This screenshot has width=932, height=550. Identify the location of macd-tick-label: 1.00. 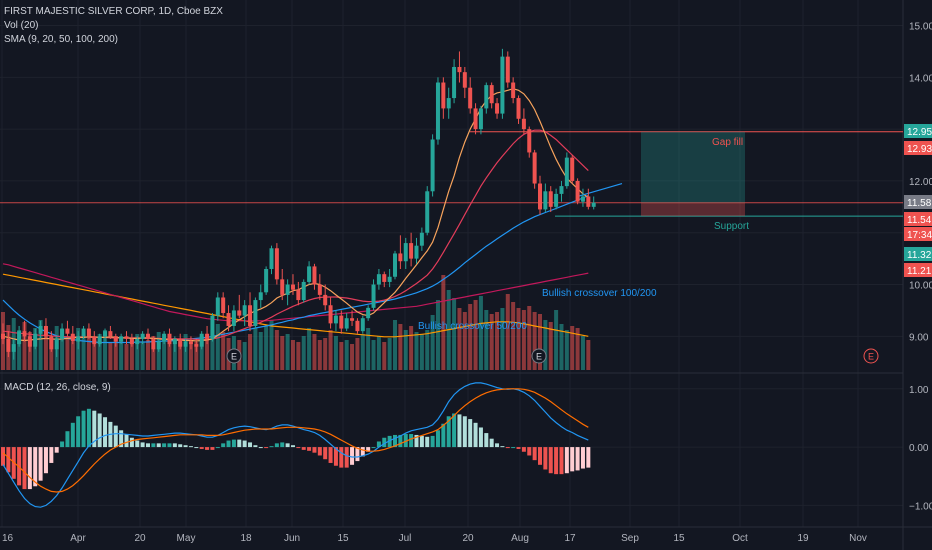
(919, 390).